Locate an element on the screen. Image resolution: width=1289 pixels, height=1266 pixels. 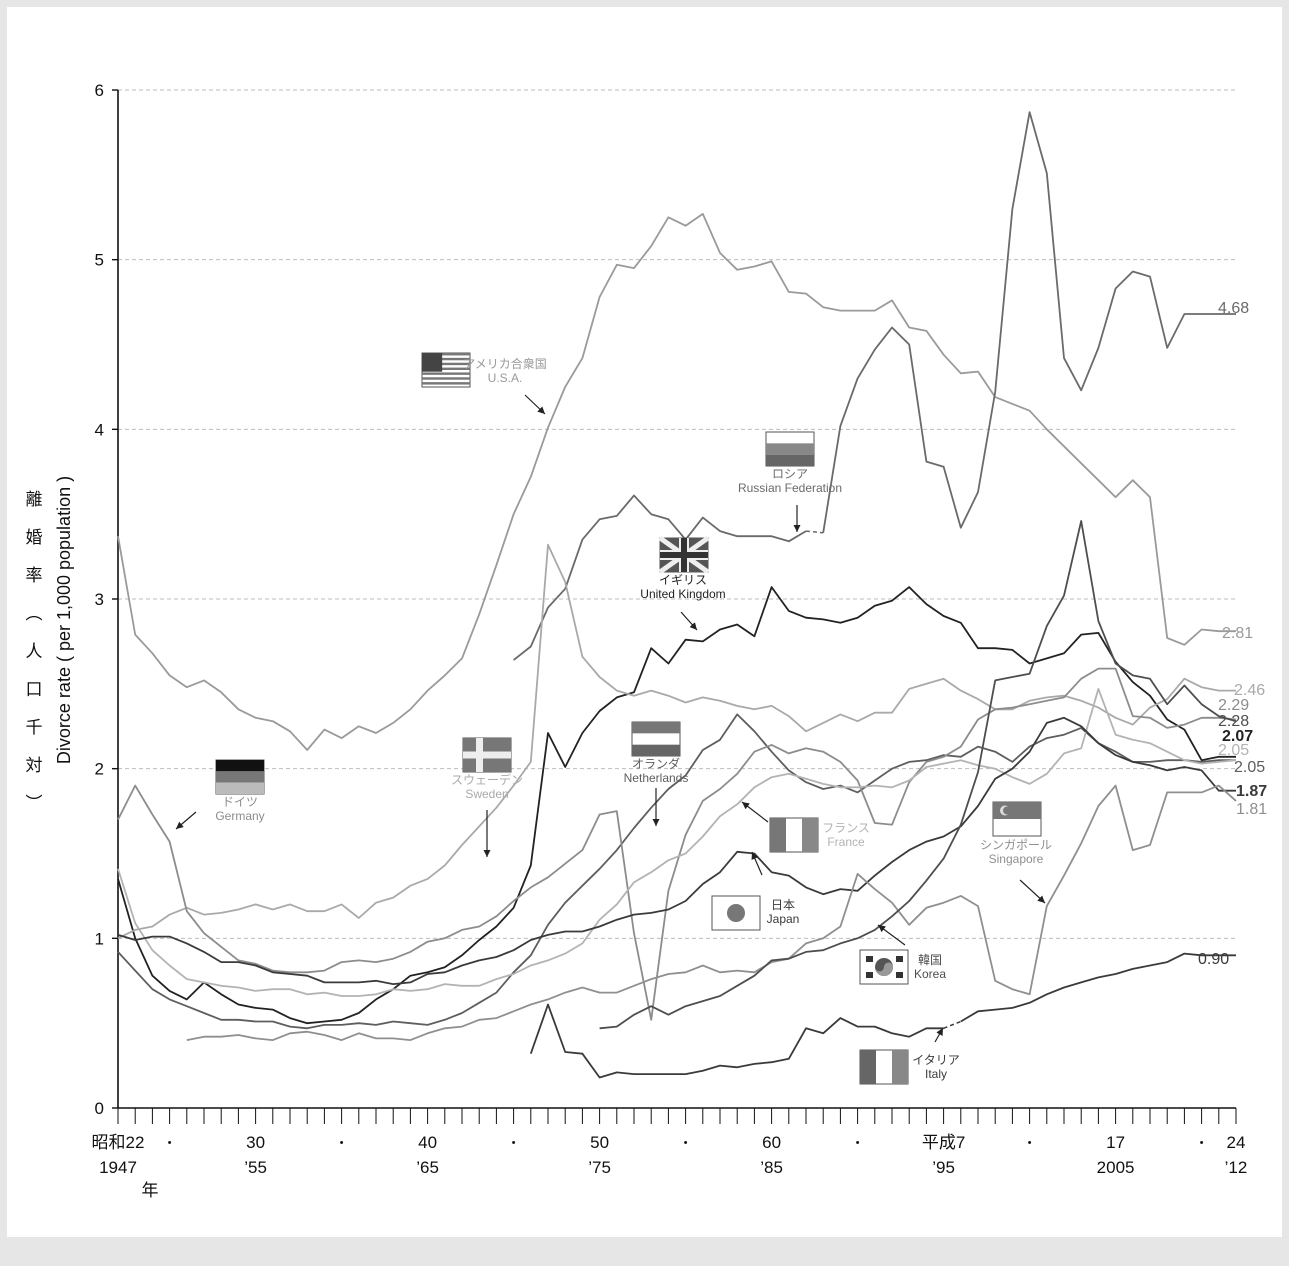
y-axis-title-jp-char: 対 is located at coordinates (34, 765).